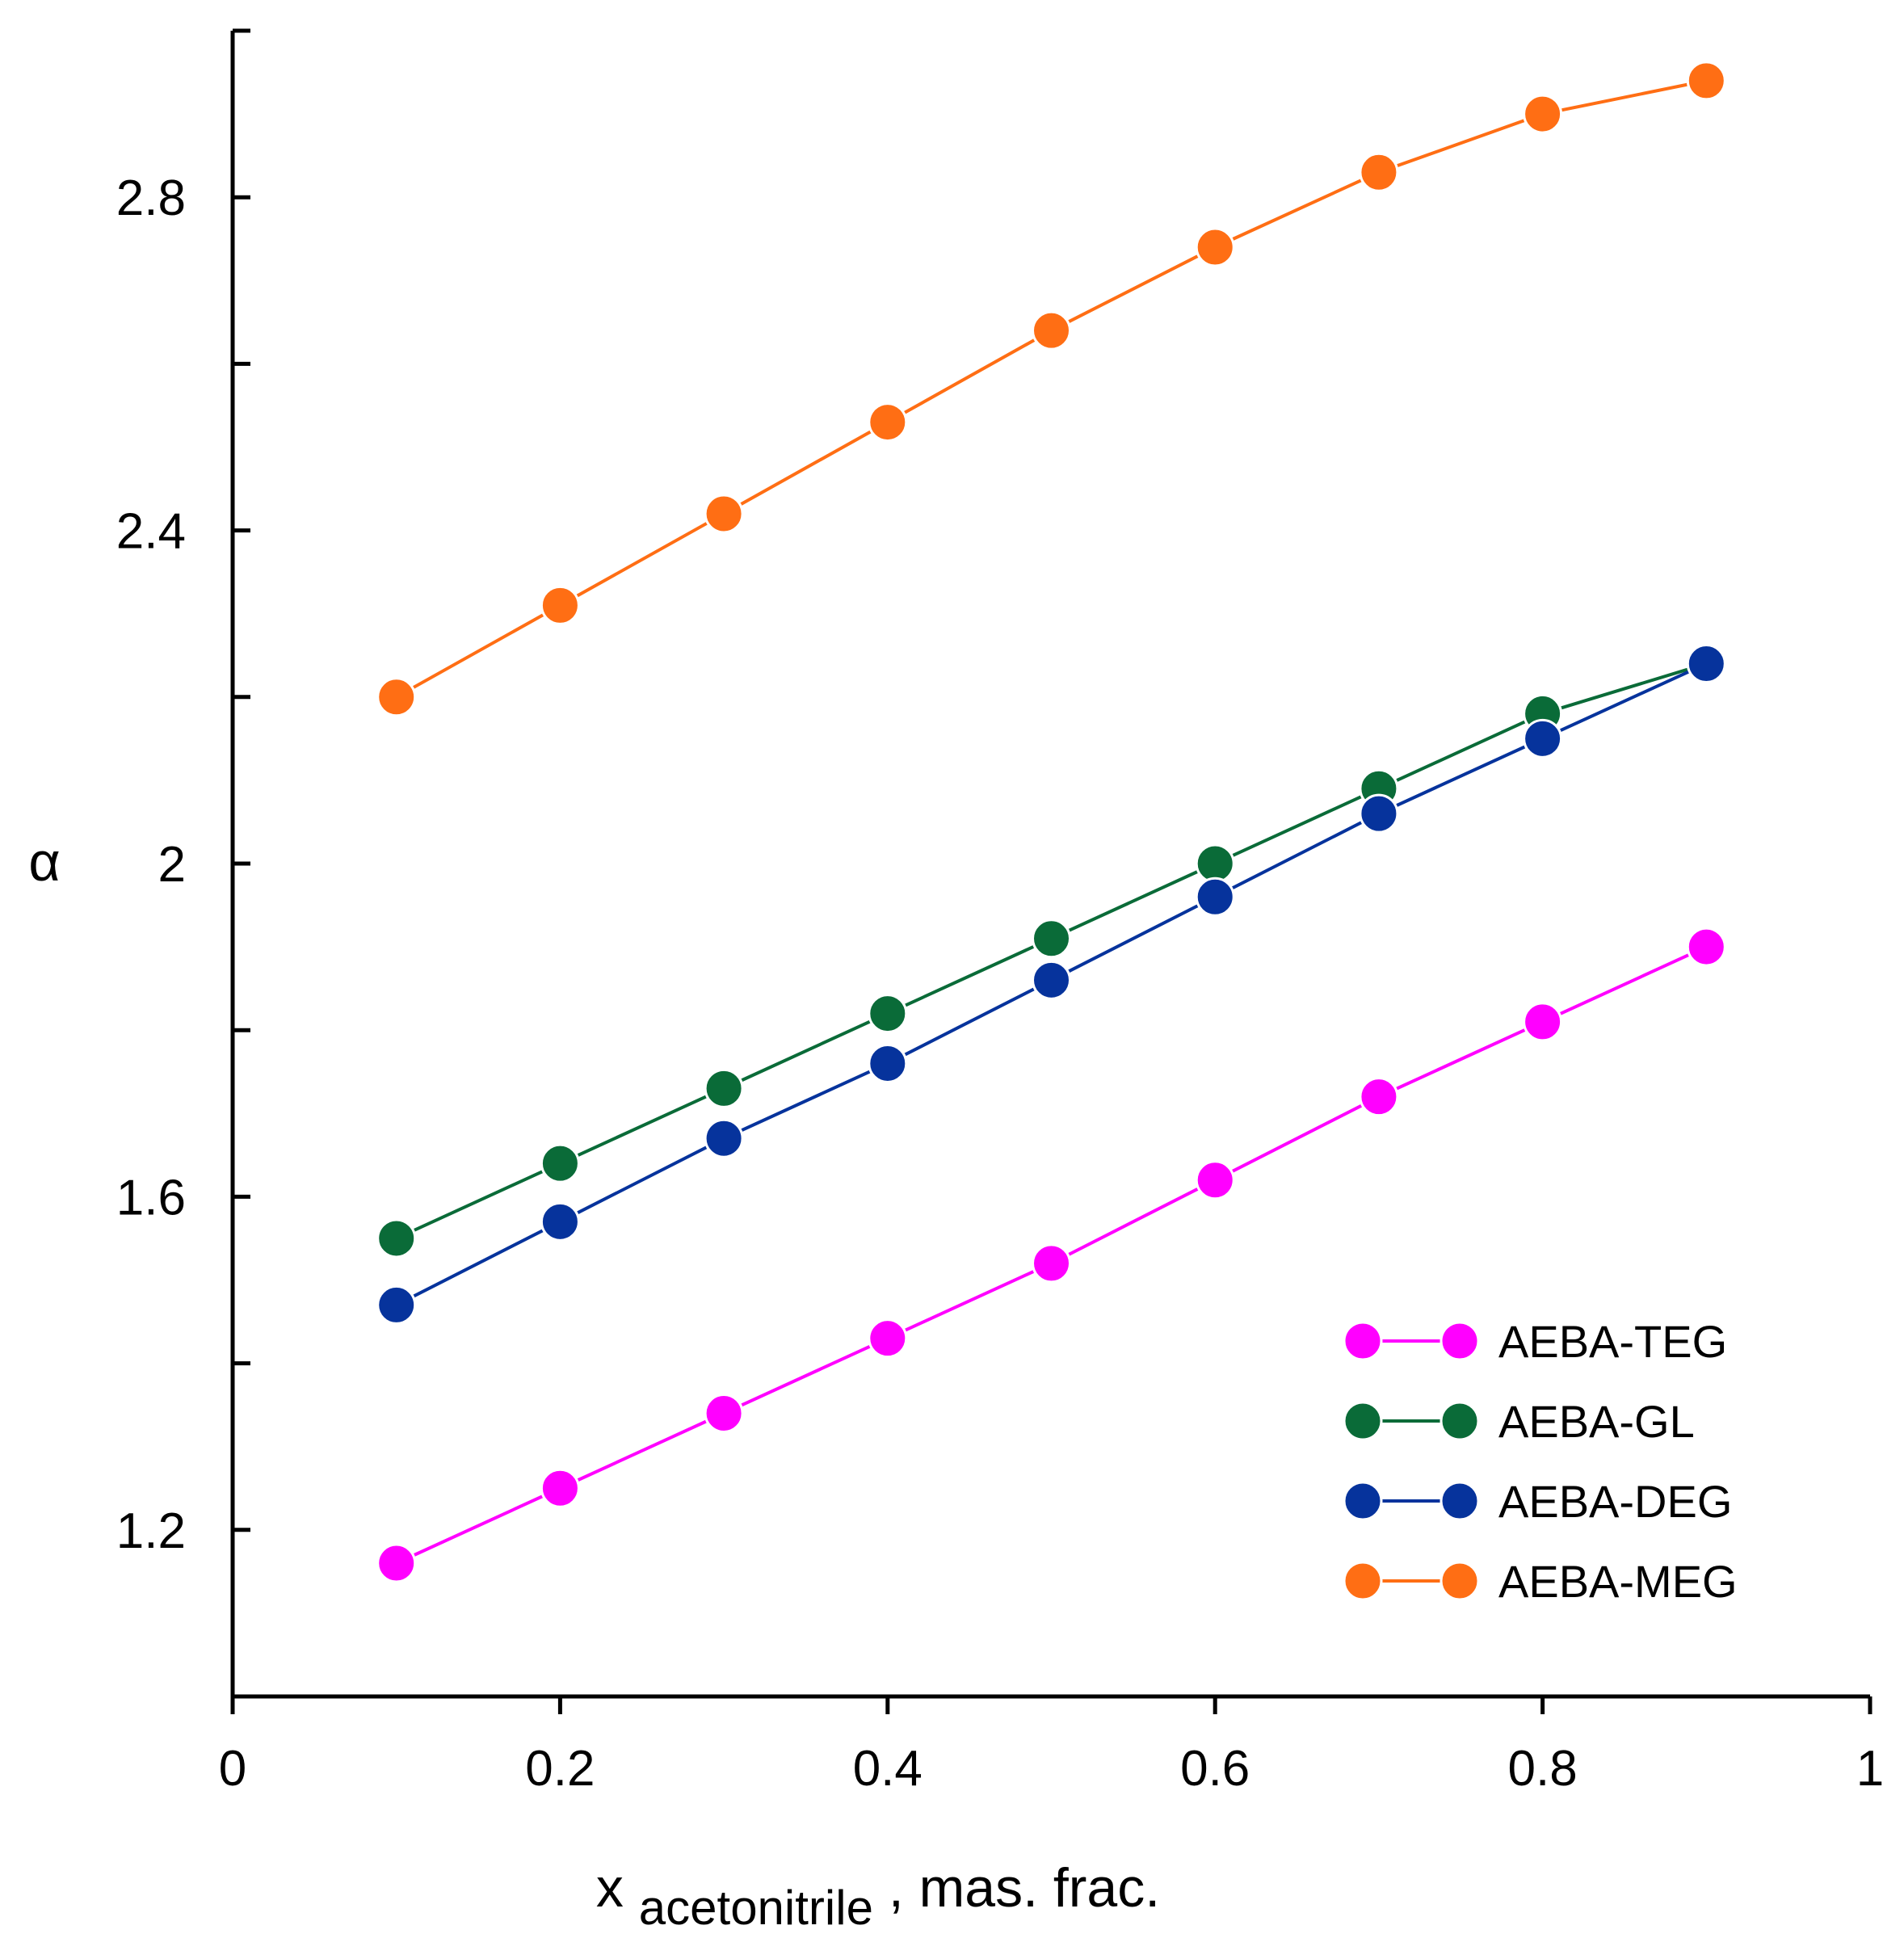 The image size is (1904, 1959). I want to click on legend-label: AEBA-MEG, so click(1618, 1581).